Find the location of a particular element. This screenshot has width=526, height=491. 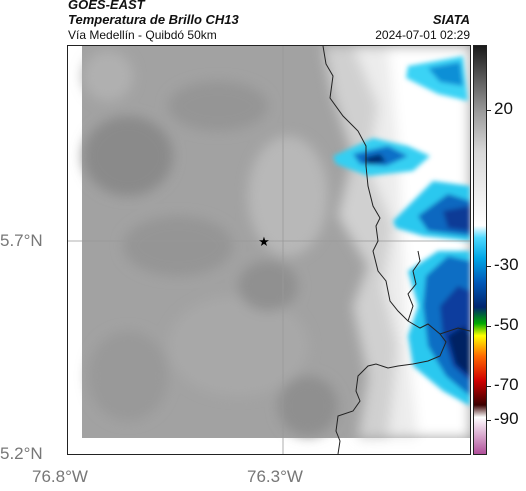

colorbar is located at coordinates (480, 250).